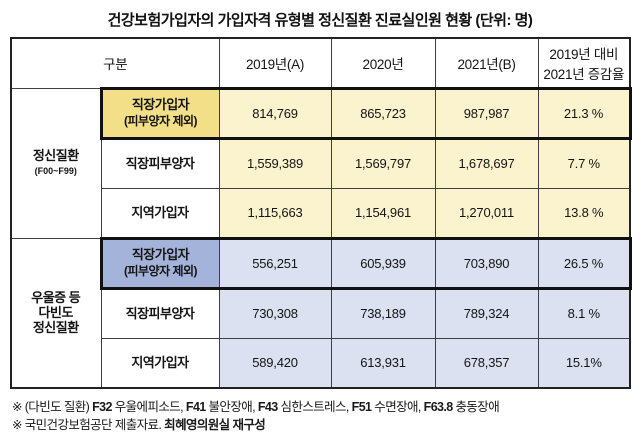 This screenshot has height=433, width=640. I want to click on value-cell-2020: 605,939, so click(383, 263).